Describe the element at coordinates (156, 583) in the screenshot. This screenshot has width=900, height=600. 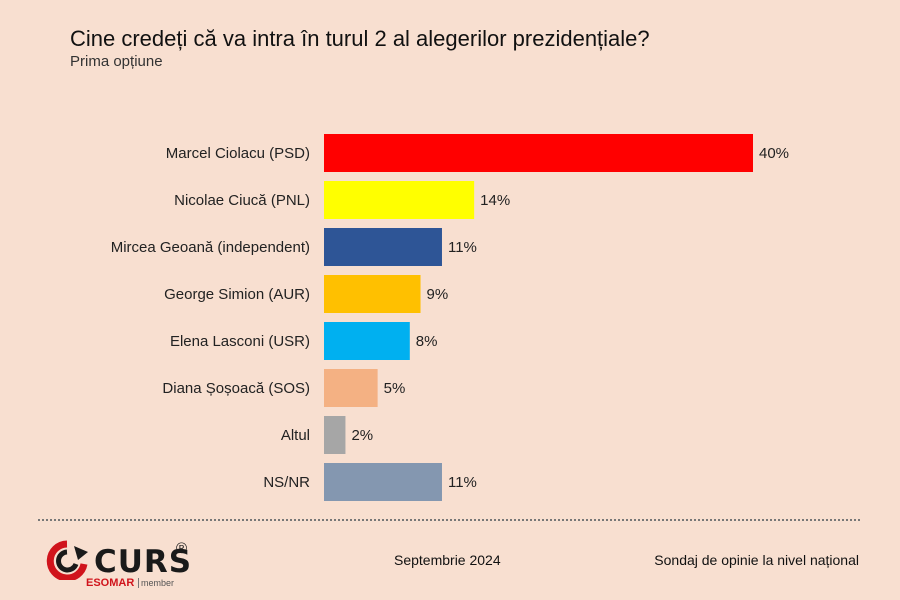
I see `esomar-member-label: member` at that location.